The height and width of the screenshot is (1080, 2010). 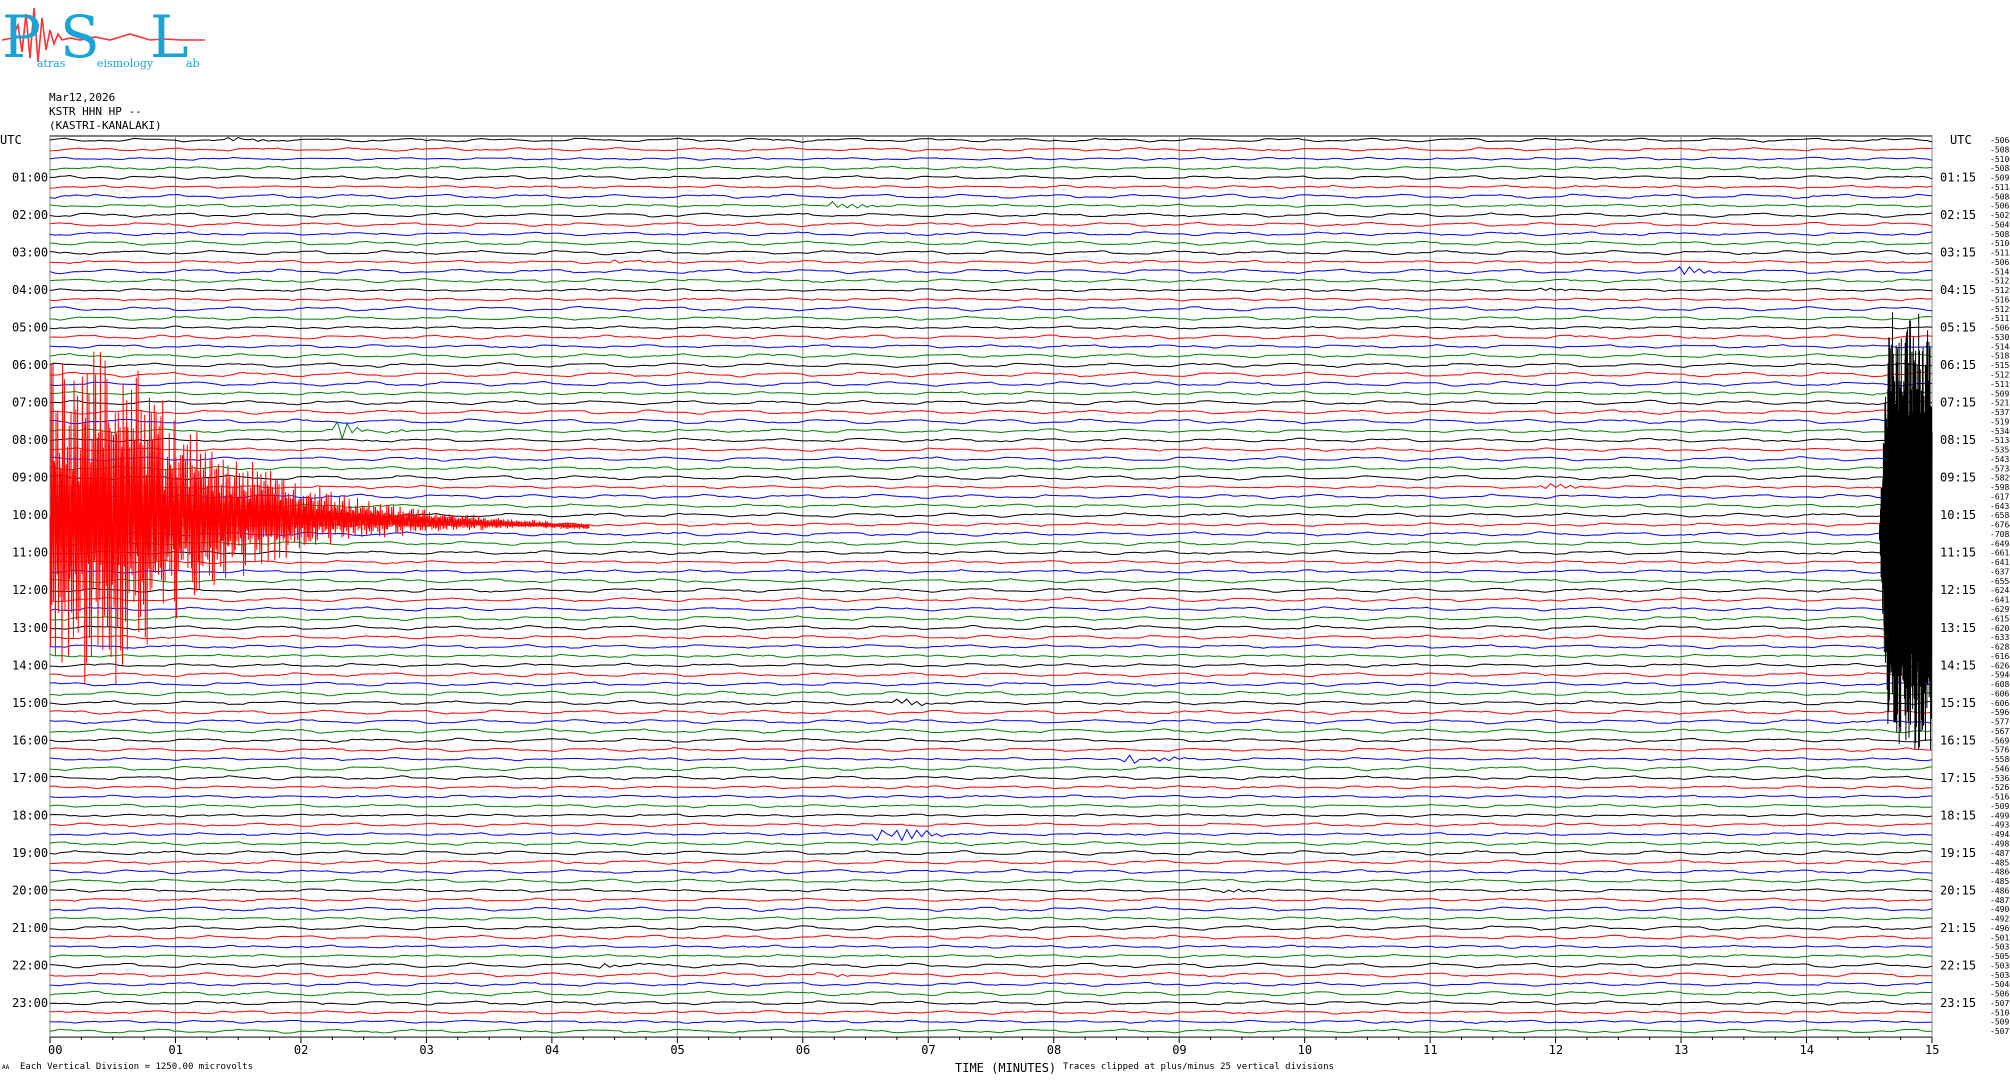 I want to click on row-offset-value: -5983, so click(x=2000, y=487).